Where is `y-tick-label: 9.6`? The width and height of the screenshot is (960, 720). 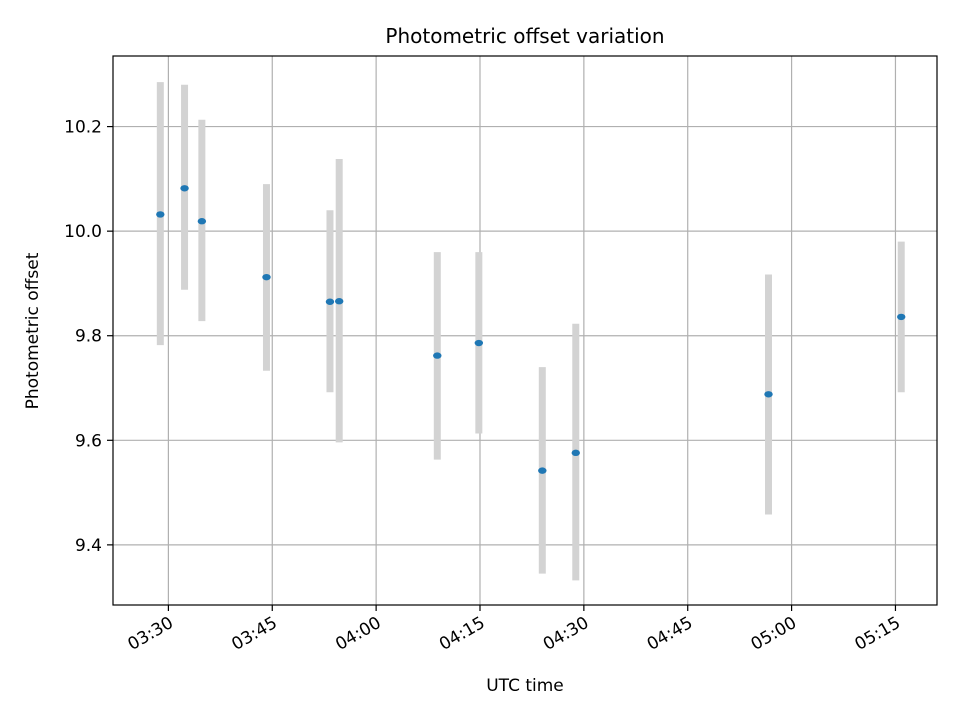 y-tick-label: 9.6 is located at coordinates (88, 441).